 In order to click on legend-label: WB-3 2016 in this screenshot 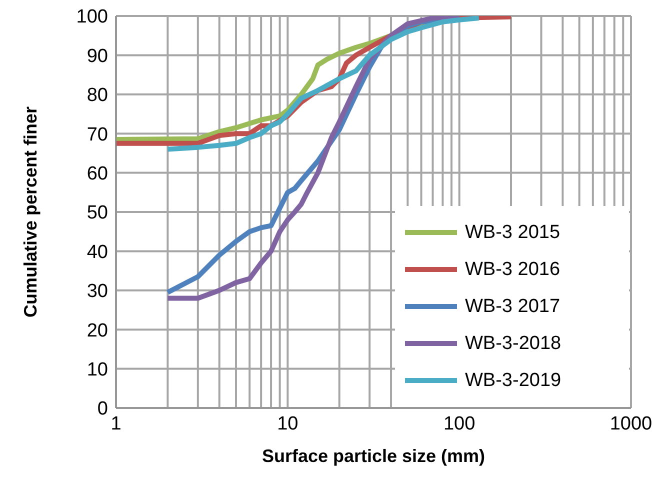, I will do `click(512, 269)`.